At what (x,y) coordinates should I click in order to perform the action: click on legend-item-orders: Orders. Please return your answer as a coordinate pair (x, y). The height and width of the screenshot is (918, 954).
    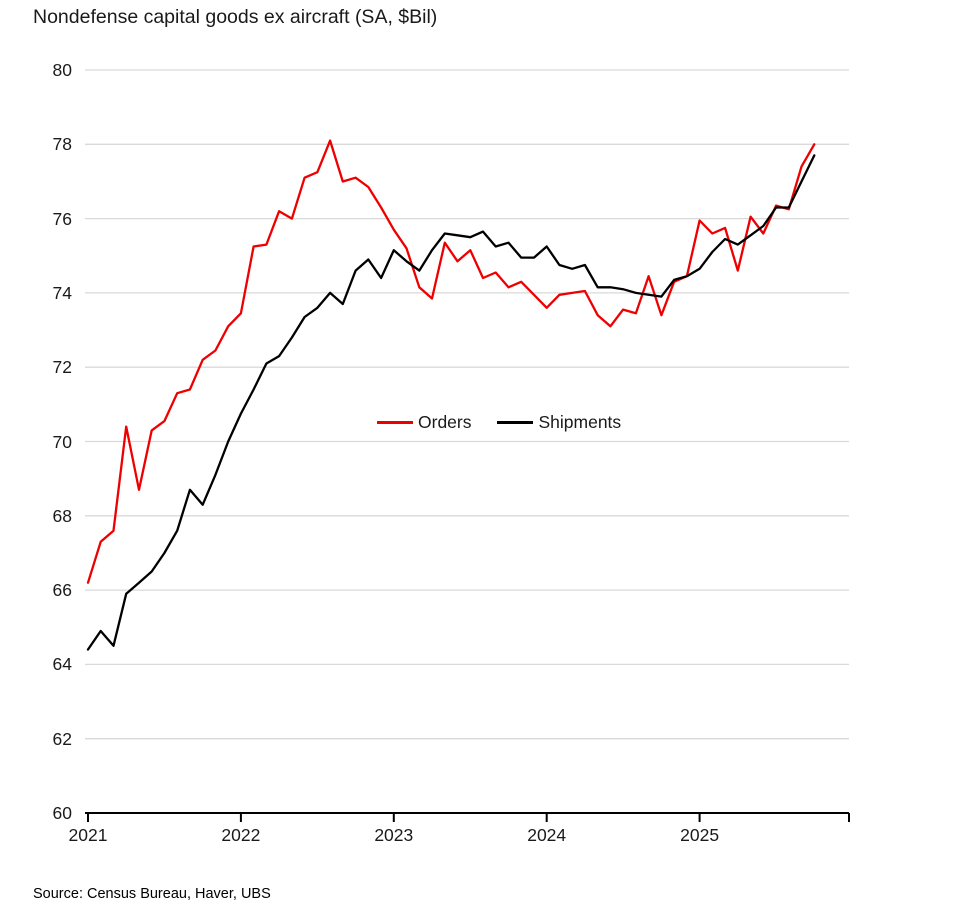
    Looking at the image, I should click on (424, 422).